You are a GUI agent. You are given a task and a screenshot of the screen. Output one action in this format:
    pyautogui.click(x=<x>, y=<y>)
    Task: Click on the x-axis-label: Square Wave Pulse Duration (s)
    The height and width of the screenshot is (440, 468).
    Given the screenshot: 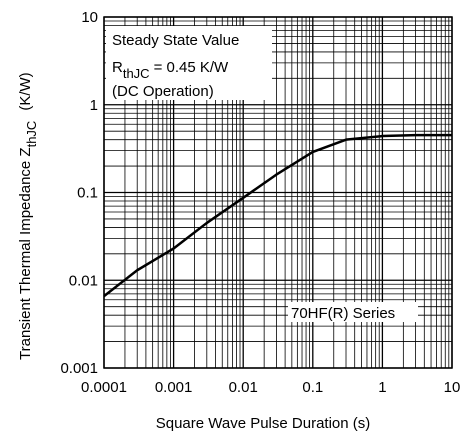 What is the action you would take?
    pyautogui.click(x=263, y=423)
    